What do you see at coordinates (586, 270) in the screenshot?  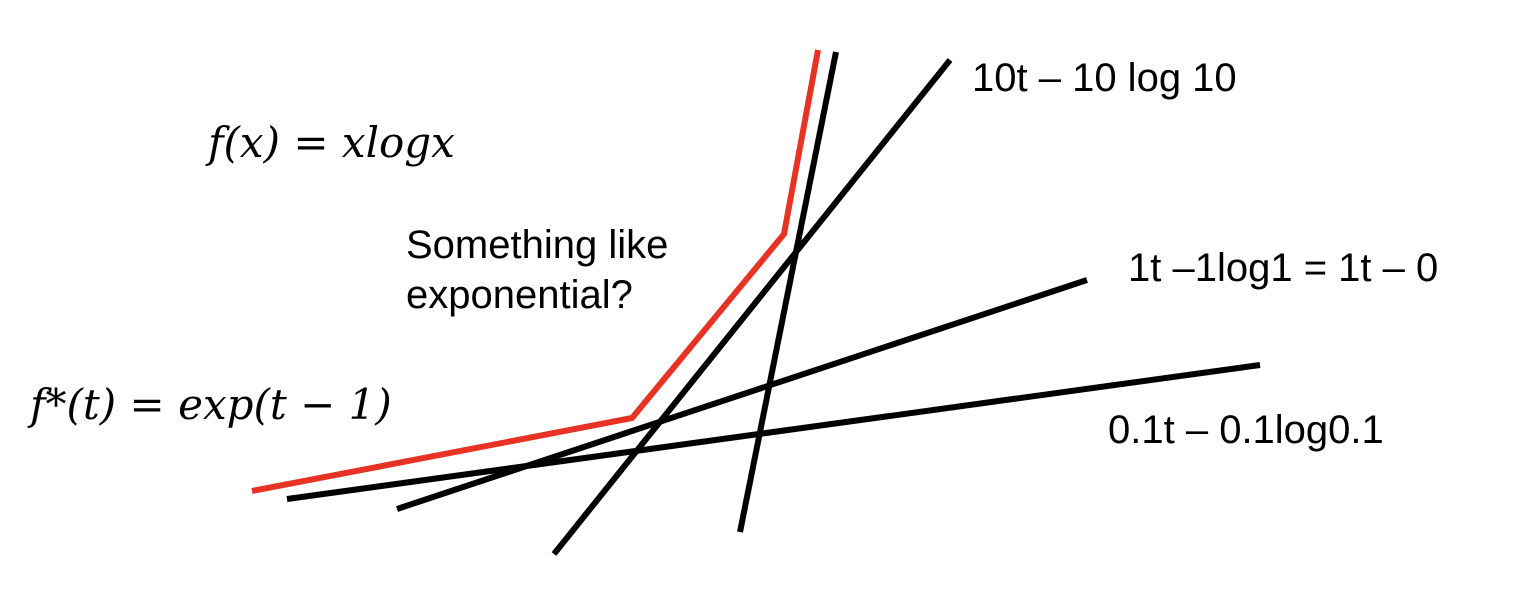 I see `exponential-note: Something like exponential?` at bounding box center [586, 270].